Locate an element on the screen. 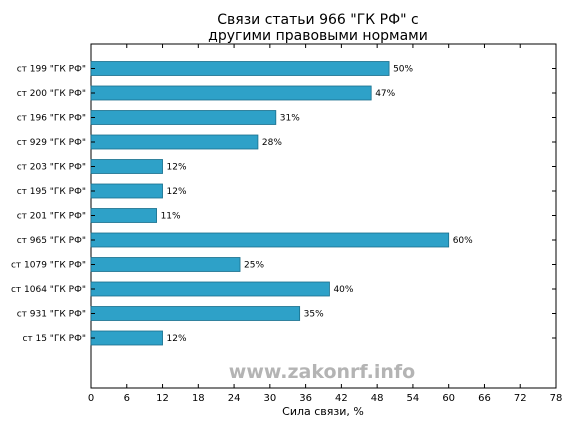 Image resolution: width=576 pixels, height=432 pixels. x-tick-label-24: 24 is located at coordinates (234, 398).